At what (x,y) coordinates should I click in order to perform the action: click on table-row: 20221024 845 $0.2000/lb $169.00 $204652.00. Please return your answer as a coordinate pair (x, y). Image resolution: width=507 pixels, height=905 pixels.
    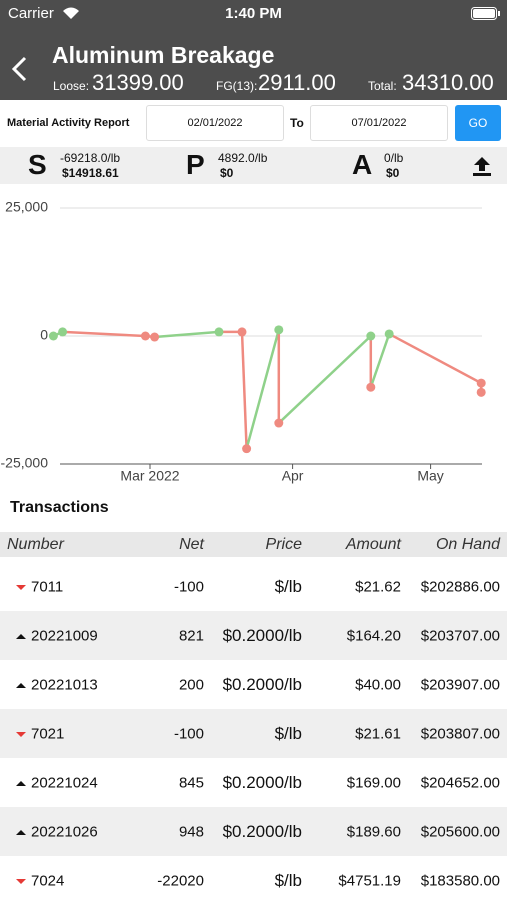
    Looking at the image, I should click on (253, 782).